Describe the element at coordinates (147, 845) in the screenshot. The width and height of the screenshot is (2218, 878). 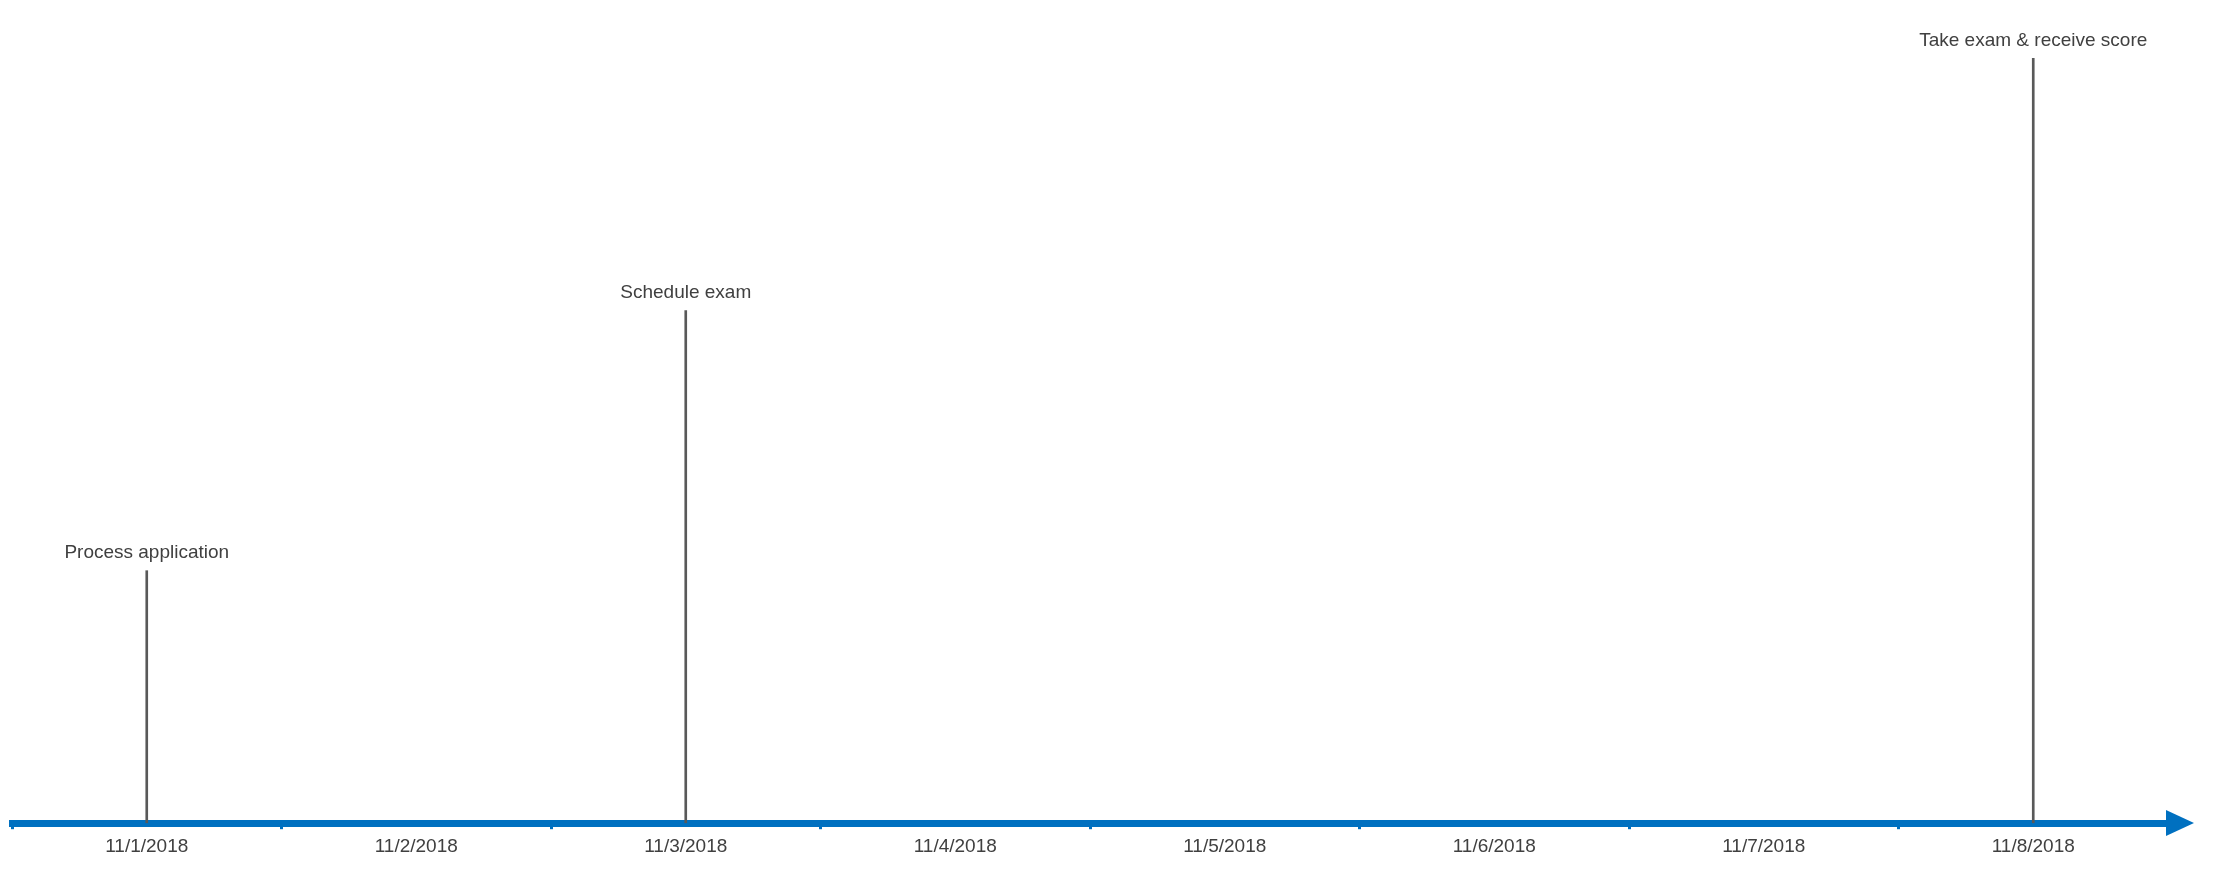
I see `x-tick-label: 11/1/2018` at that location.